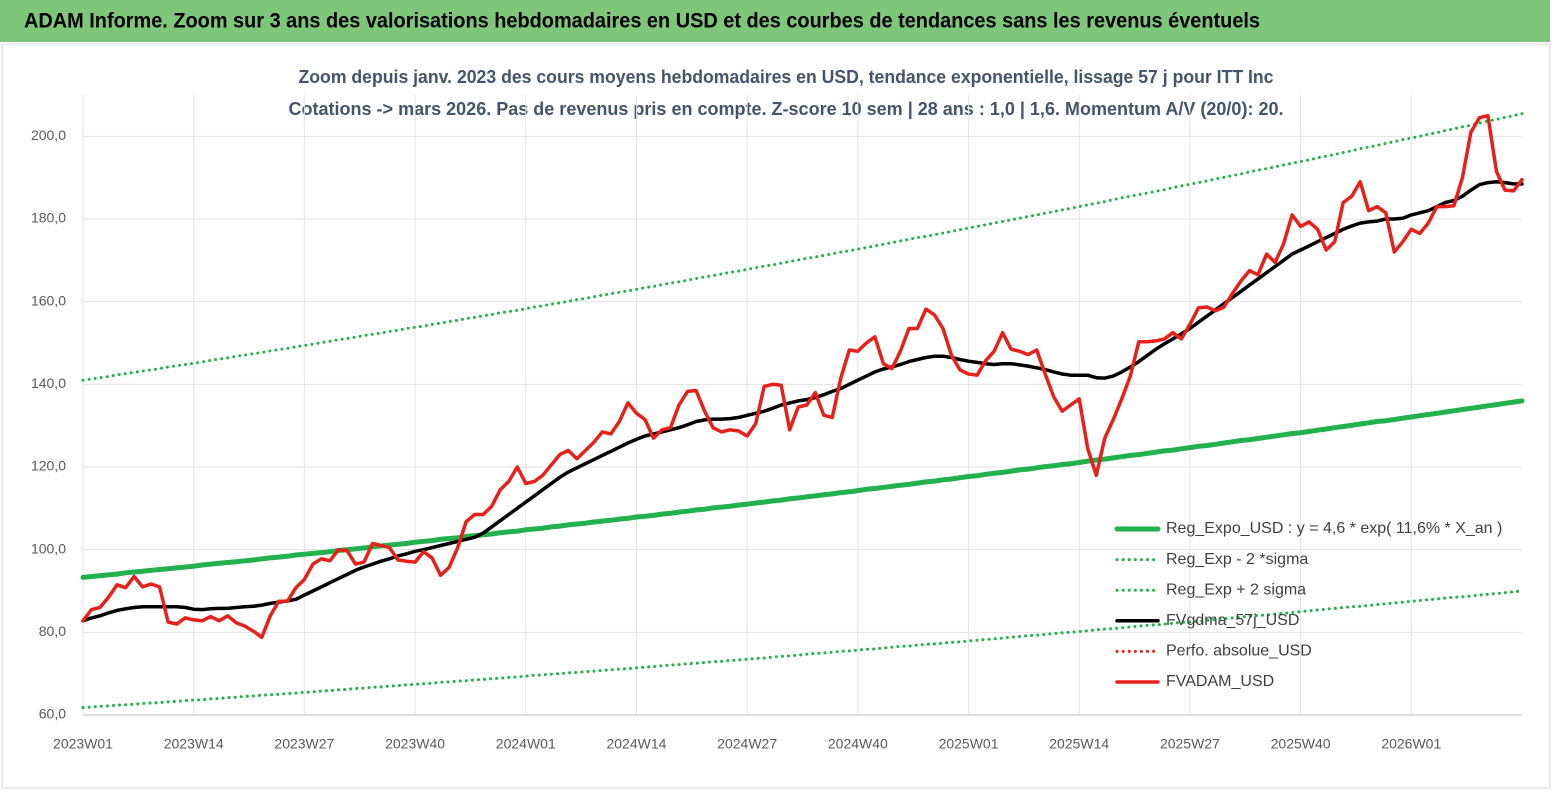 The width and height of the screenshot is (1567, 792). I want to click on x-tick-label: 2023W40, so click(415, 744).